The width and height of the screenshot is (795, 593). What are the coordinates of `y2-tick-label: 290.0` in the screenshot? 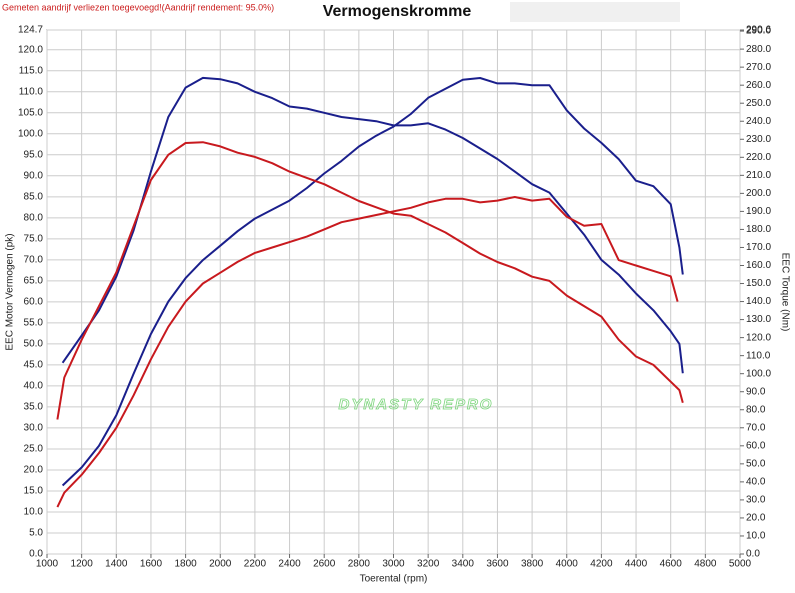 It's located at (758, 31).